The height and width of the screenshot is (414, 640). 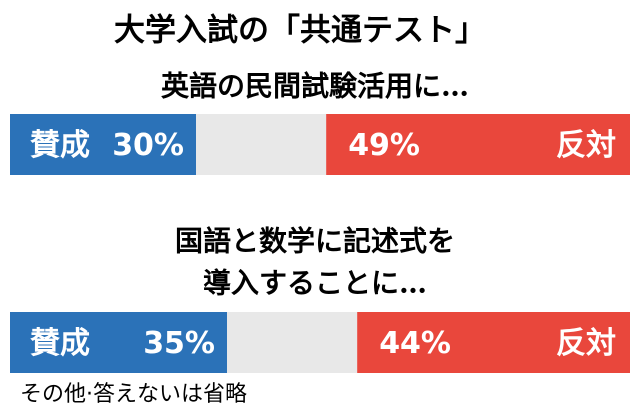 I want to click on value-label: 44%, so click(x=415, y=343).